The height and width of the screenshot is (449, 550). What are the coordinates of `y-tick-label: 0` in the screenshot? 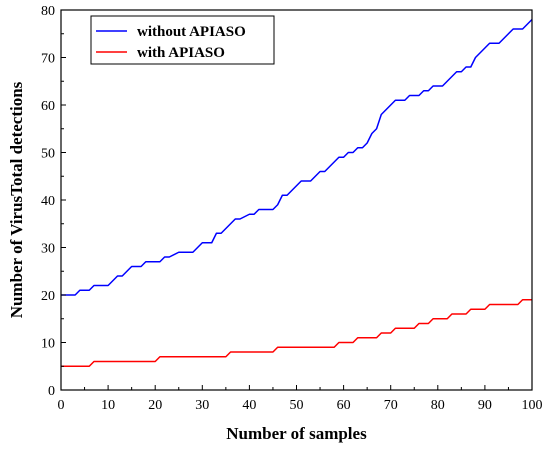 It's located at (51, 391).